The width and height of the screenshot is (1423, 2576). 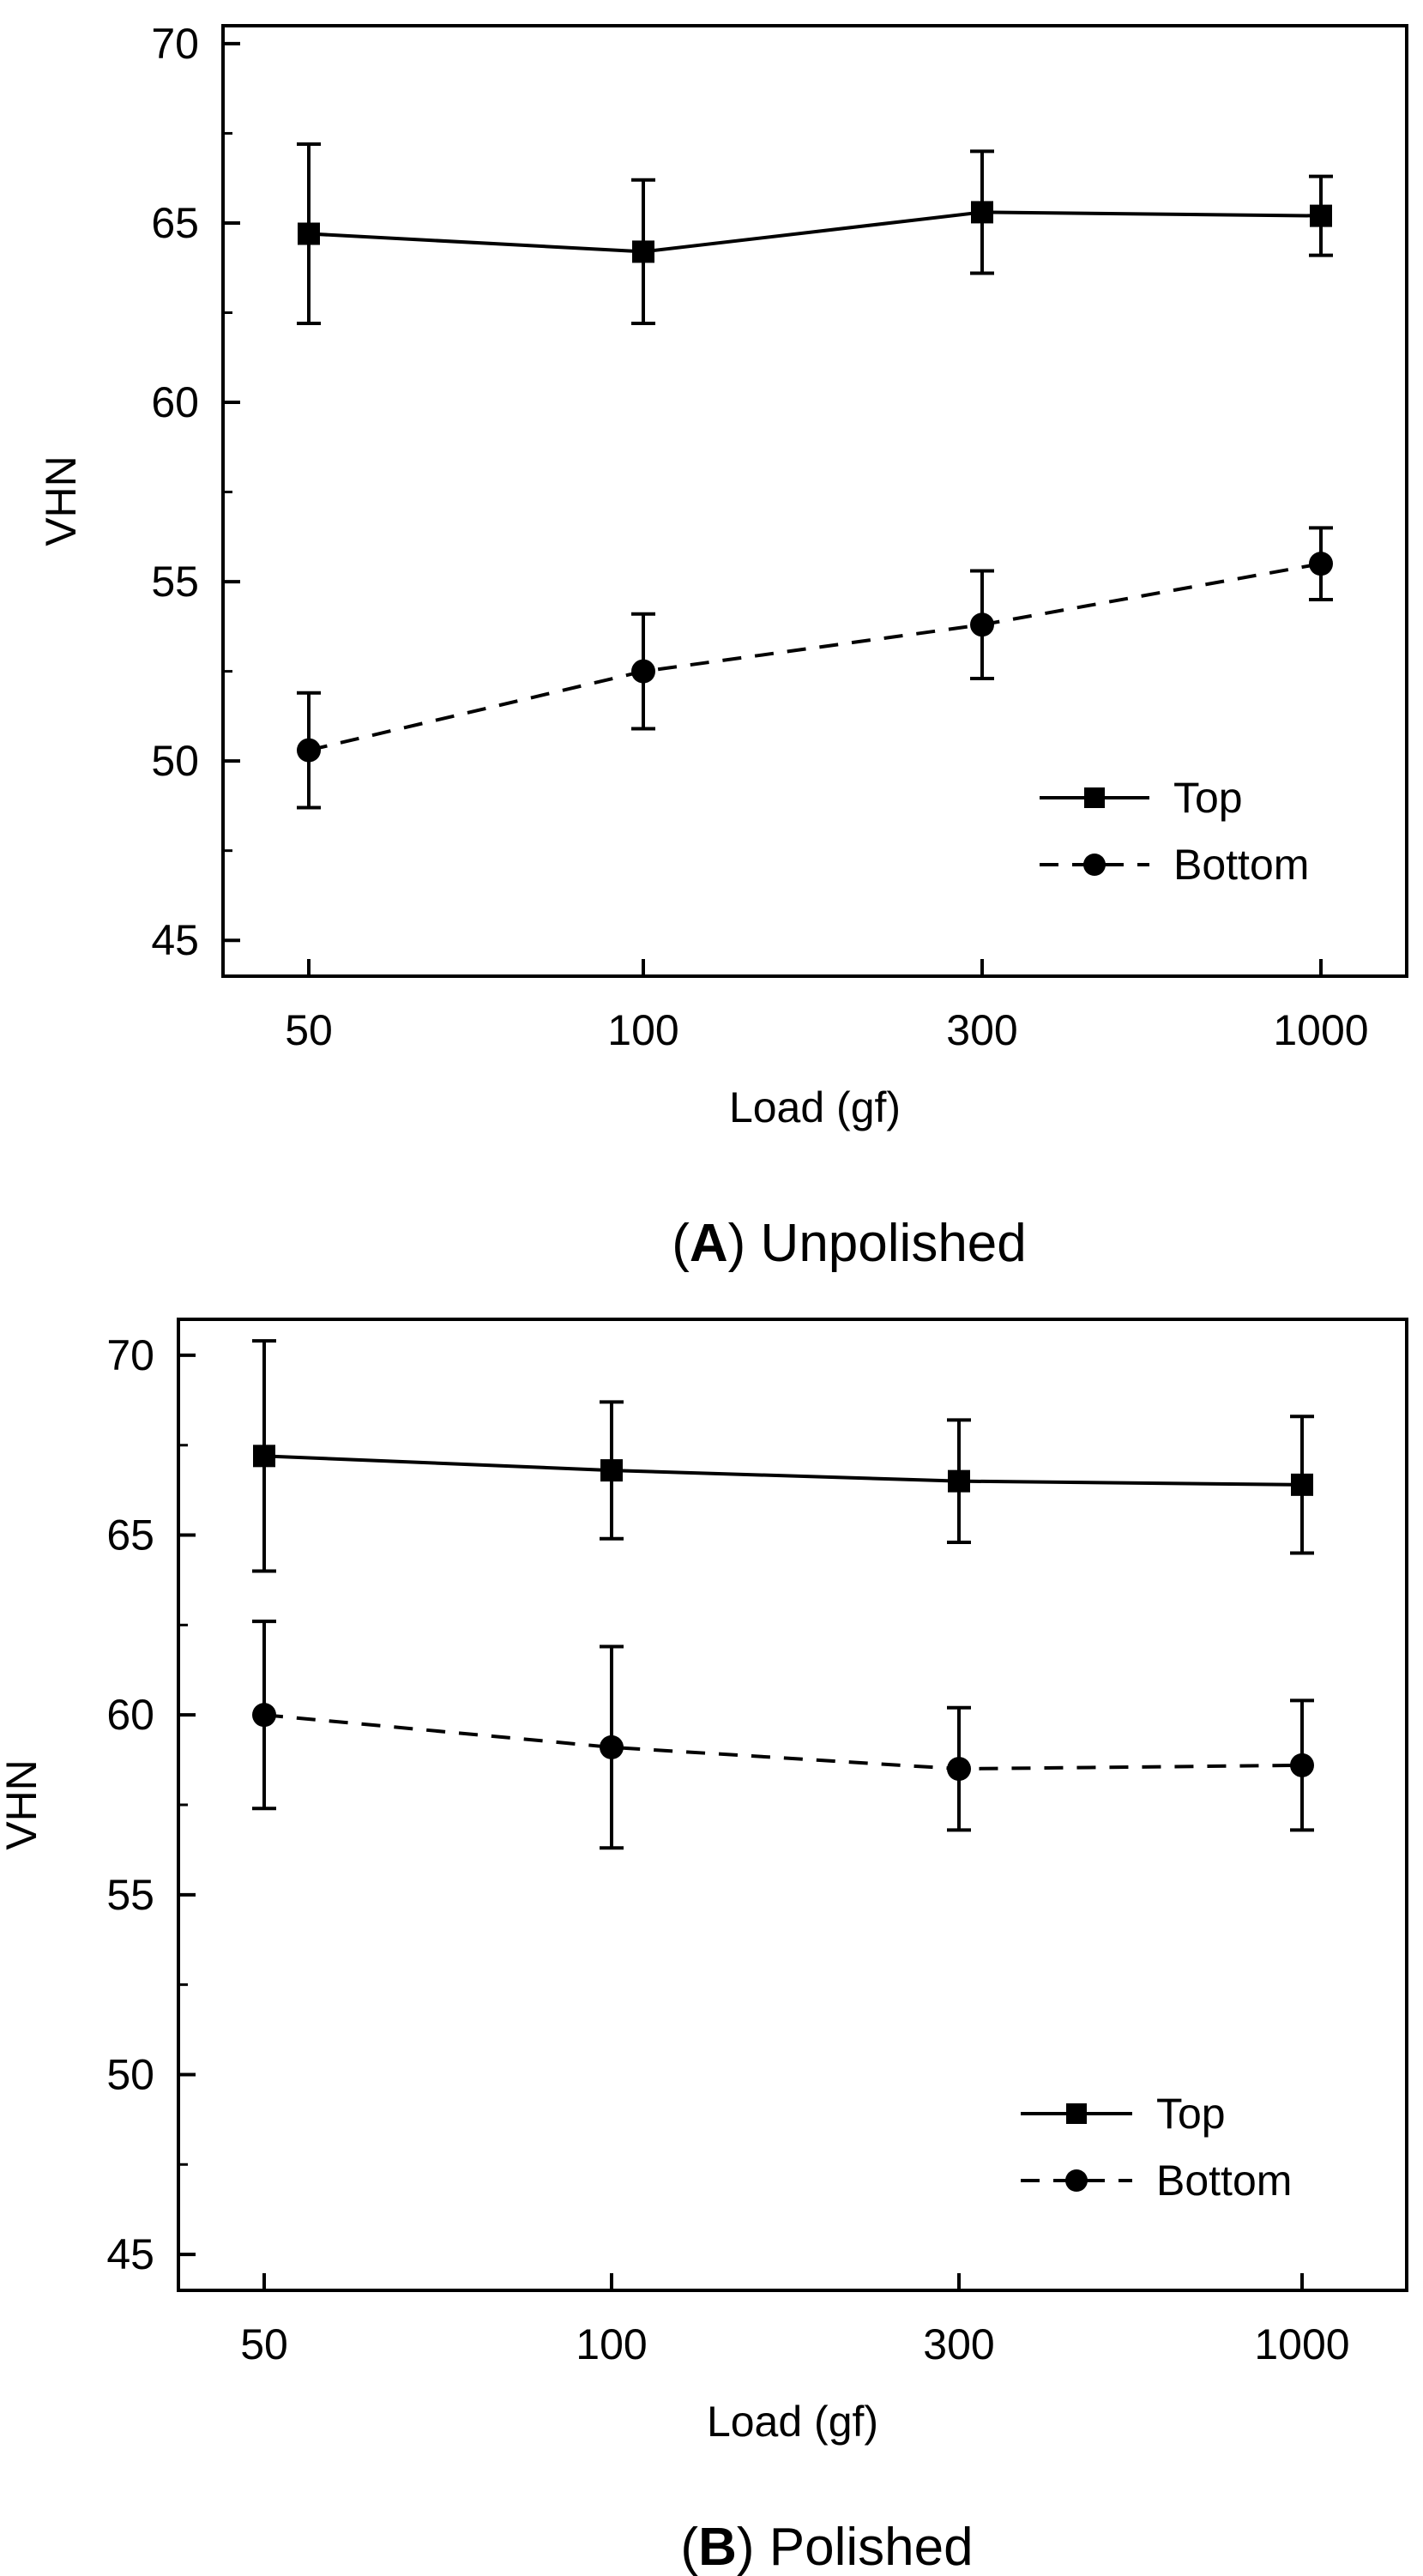 What do you see at coordinates (872, 2547) in the screenshot?
I see `caption-text: Polished` at bounding box center [872, 2547].